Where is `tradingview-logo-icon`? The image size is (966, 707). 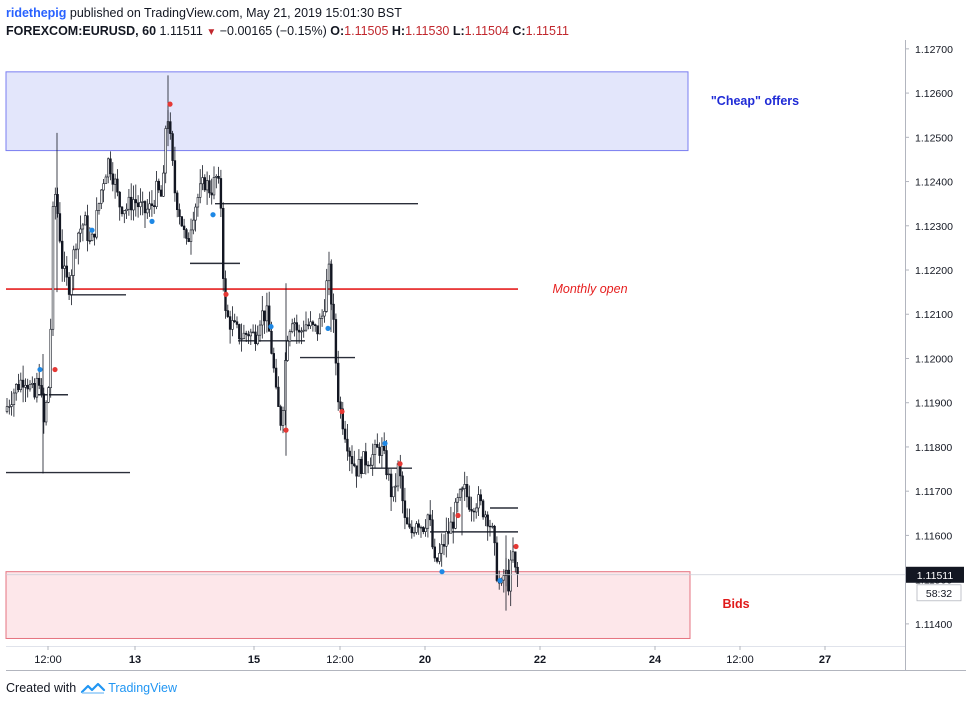 tradingview-logo-icon is located at coordinates (93, 688).